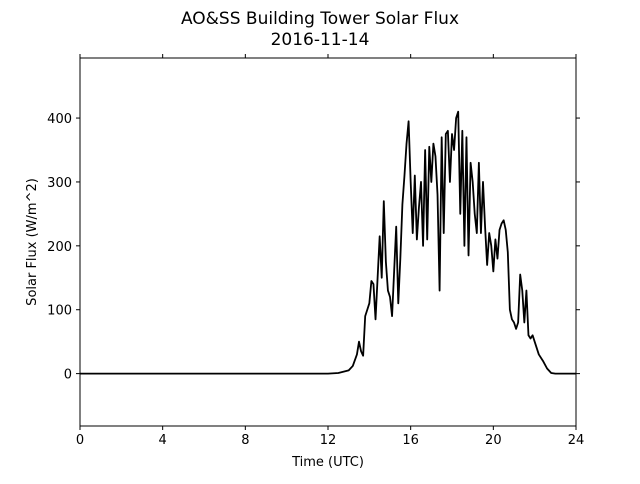 Image resolution: width=640 pixels, height=484 pixels. I want to click on x-tick-label: 24, so click(576, 440).